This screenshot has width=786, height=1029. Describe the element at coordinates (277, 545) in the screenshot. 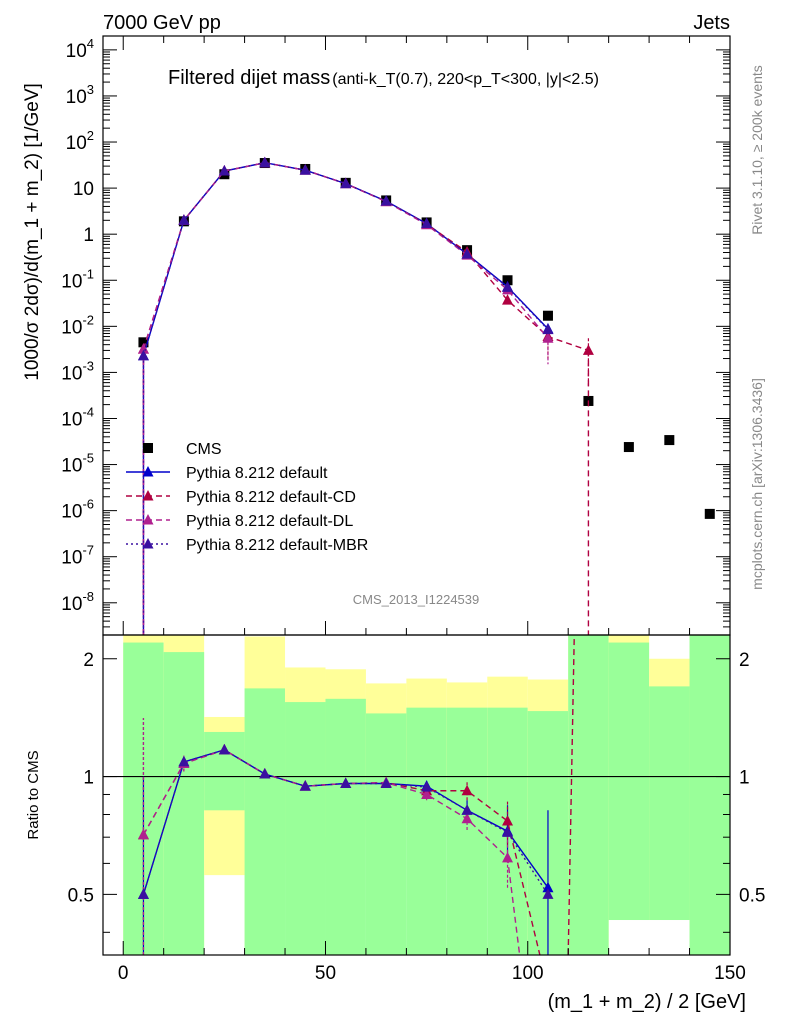

I see `legend-label: Pythia 8.212 default-MBR` at that location.